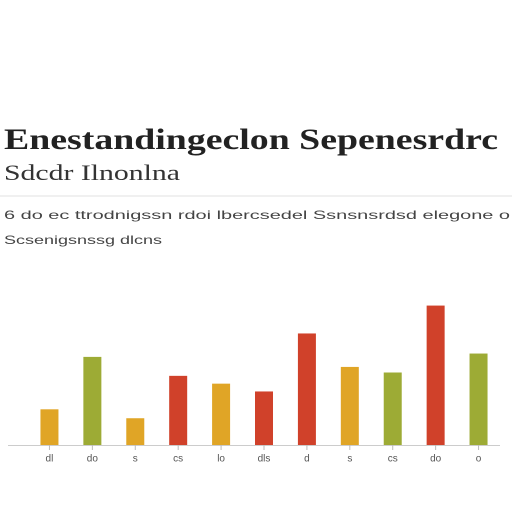 The height and width of the screenshot is (512, 512). Describe the element at coordinates (221, 459) in the screenshot. I see `x-tick-label: lo` at that location.